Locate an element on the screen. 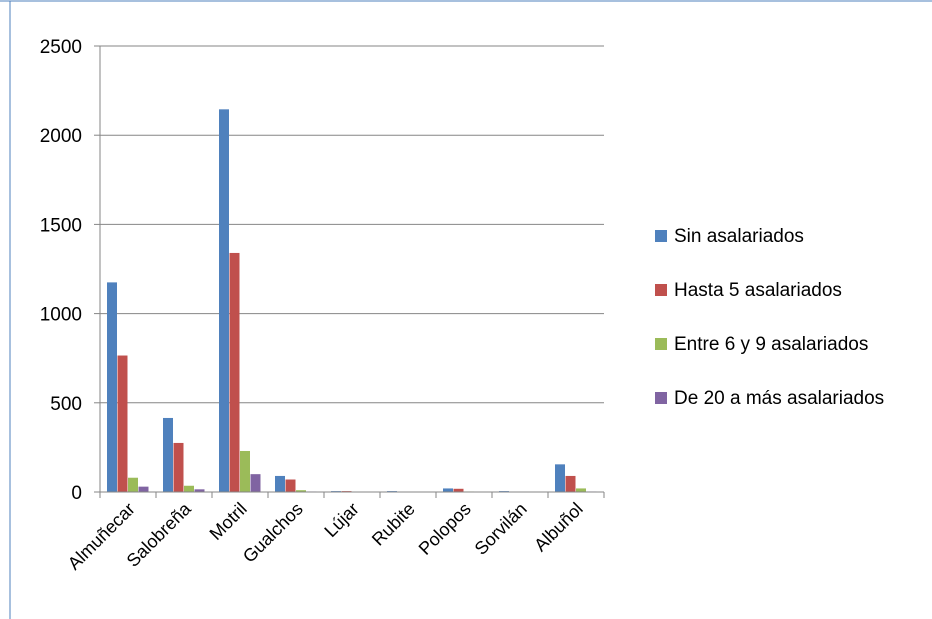 This screenshot has height=619, width=932. x-category-label: Albuñol is located at coordinates (558, 527).